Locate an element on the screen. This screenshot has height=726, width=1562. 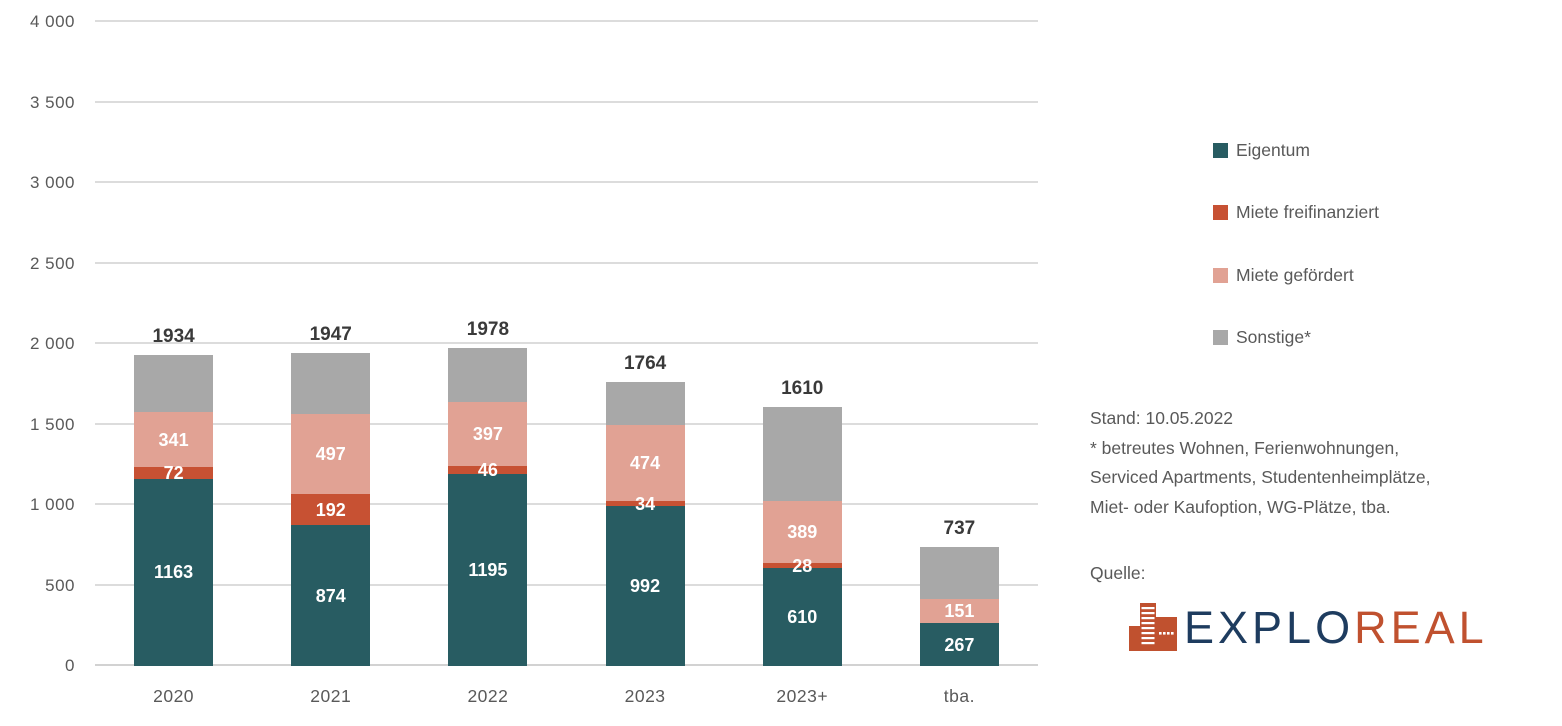
y-axis-tick-label: 3 000 is located at coordinates (52, 182).